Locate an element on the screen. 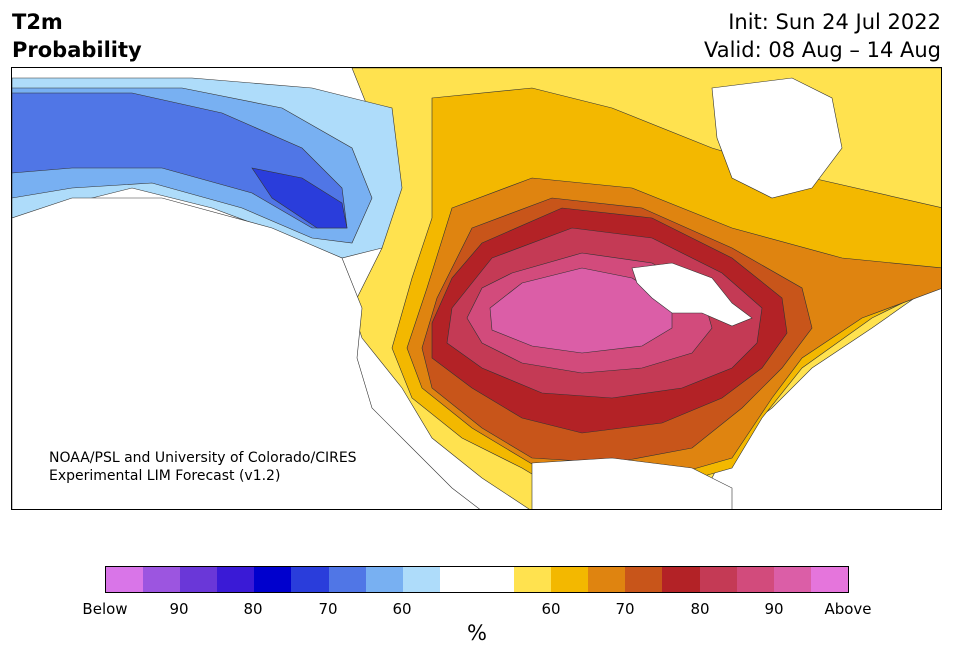 This screenshot has height=659, width=953. map-title: T2m Probability is located at coordinates (77, 36).